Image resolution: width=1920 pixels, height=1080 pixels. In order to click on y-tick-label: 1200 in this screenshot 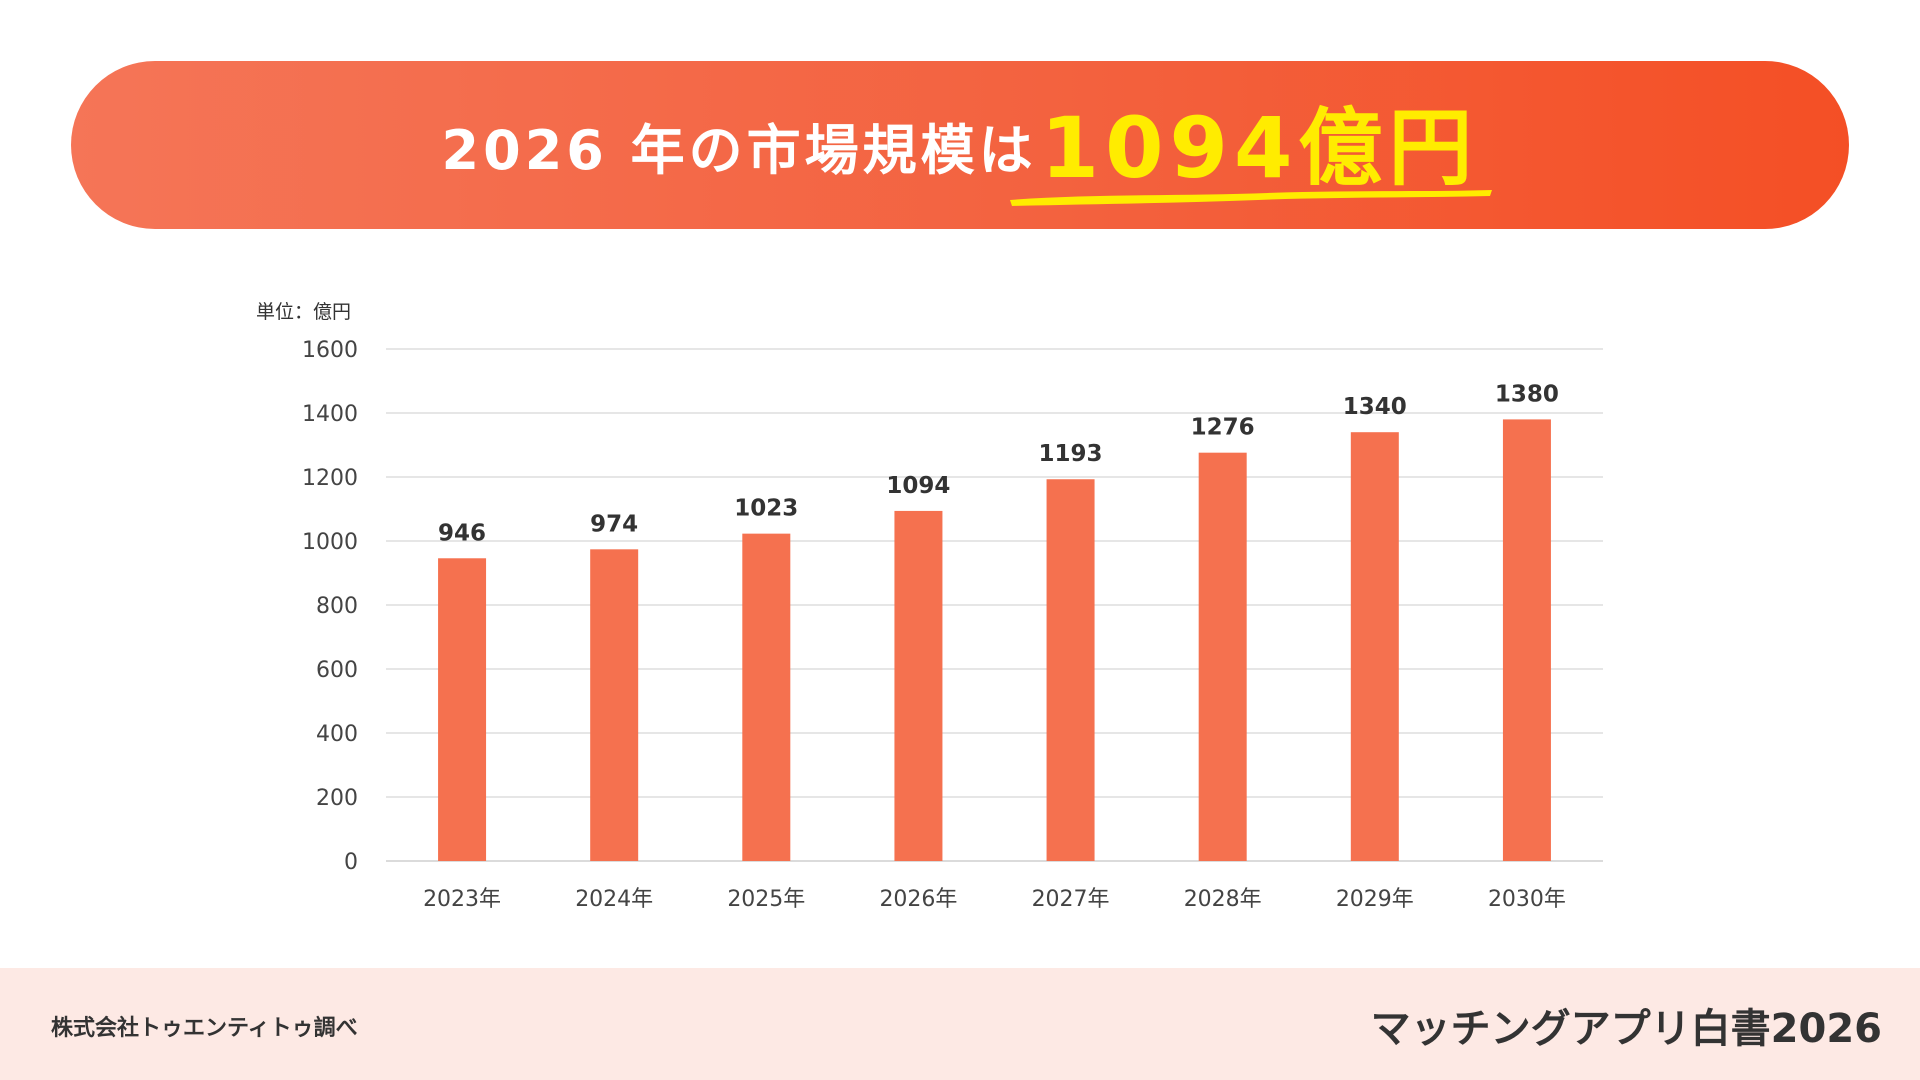, I will do `click(330, 478)`.